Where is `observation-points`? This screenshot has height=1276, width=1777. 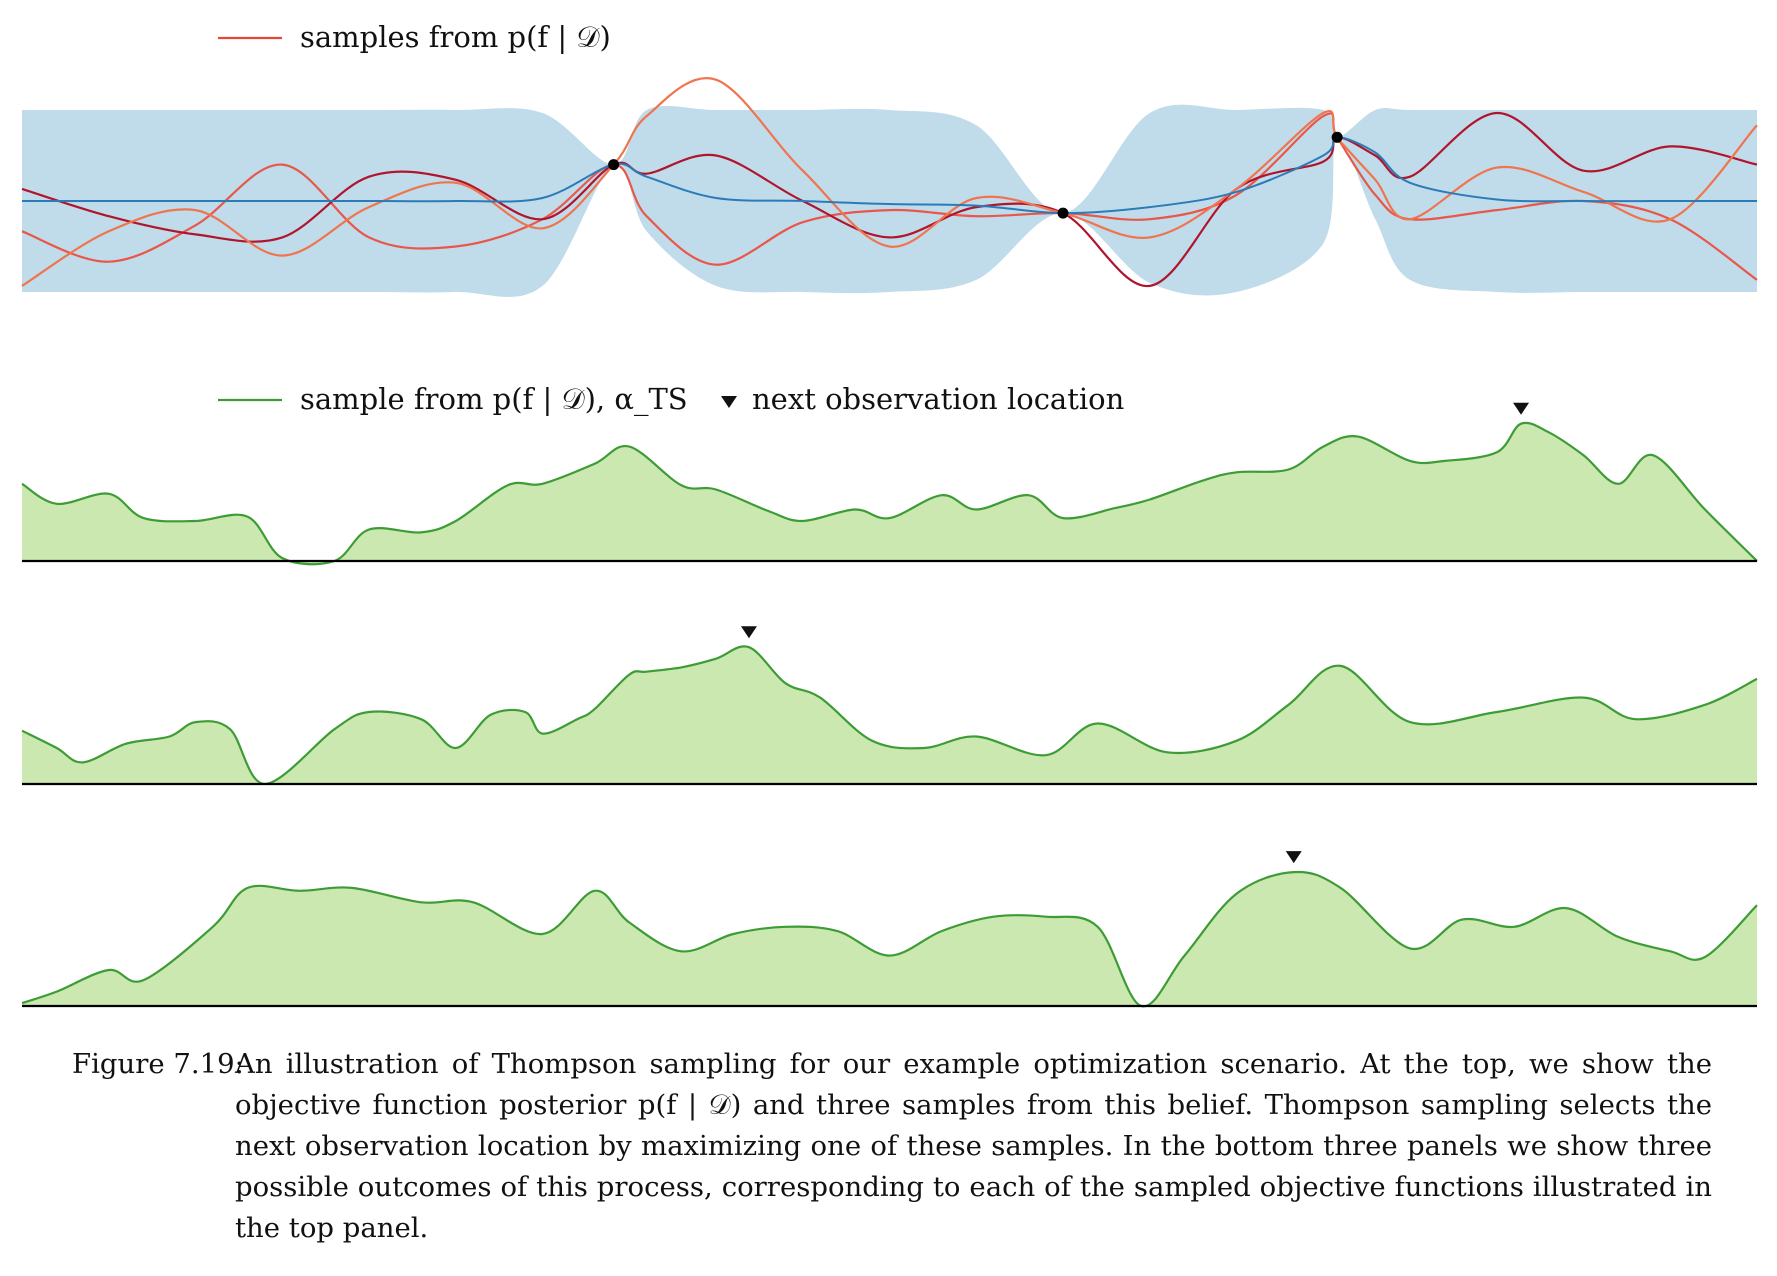
observation-points is located at coordinates (975, 175).